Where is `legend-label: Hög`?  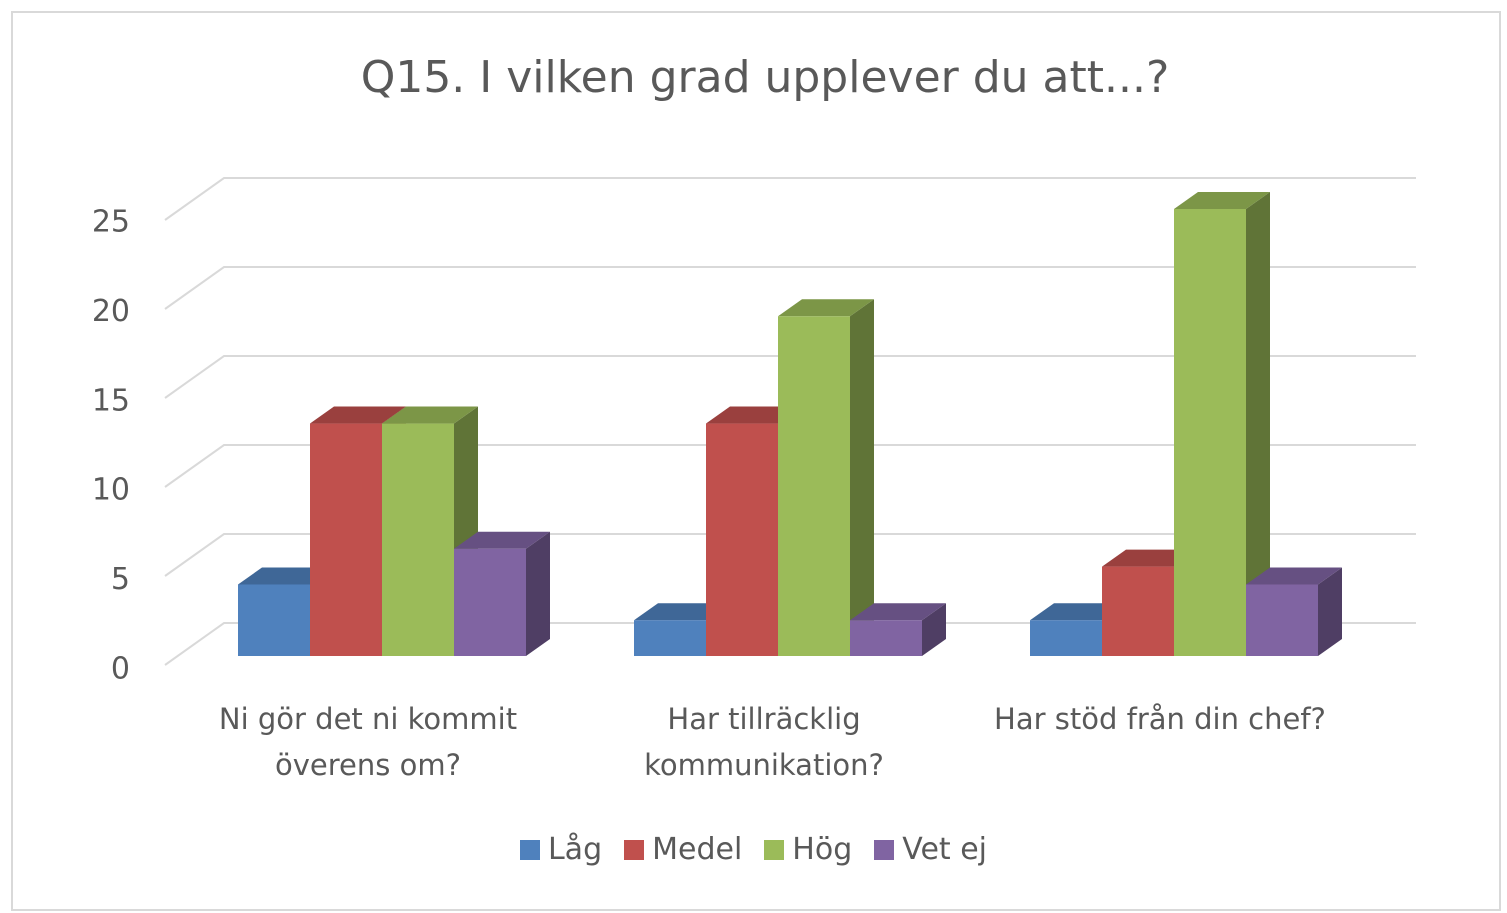
legend-label: Hög is located at coordinates (822, 849).